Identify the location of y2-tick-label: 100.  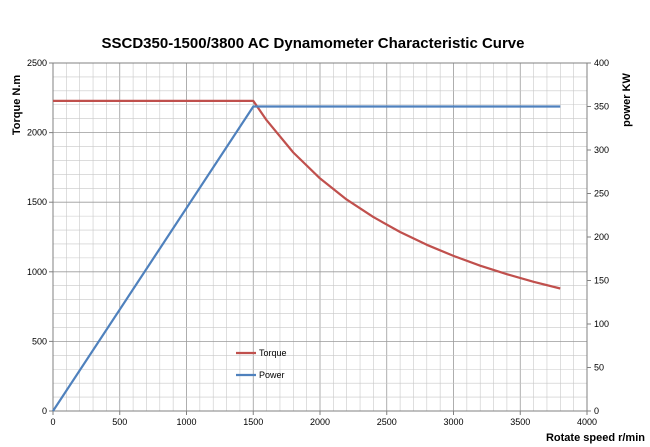
(601, 324).